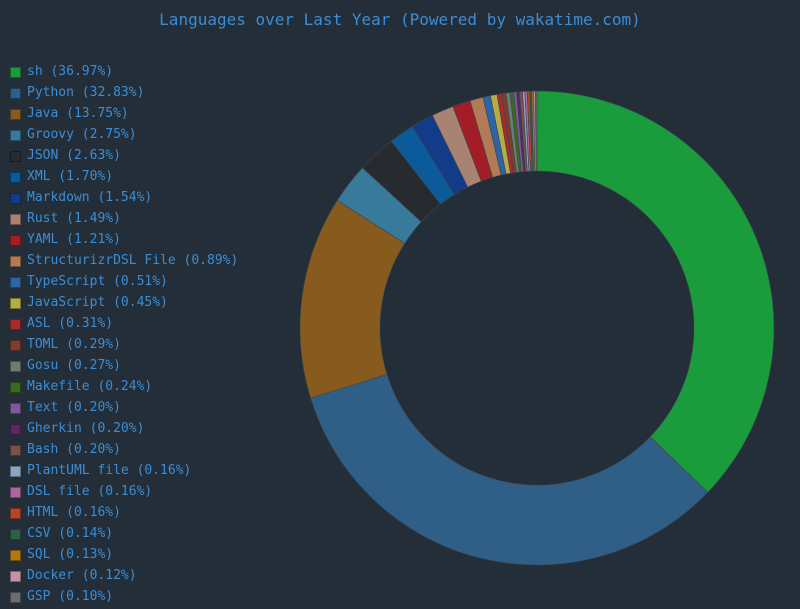 The image size is (800, 609). I want to click on legend-label: Text (0.20%), so click(74, 407).